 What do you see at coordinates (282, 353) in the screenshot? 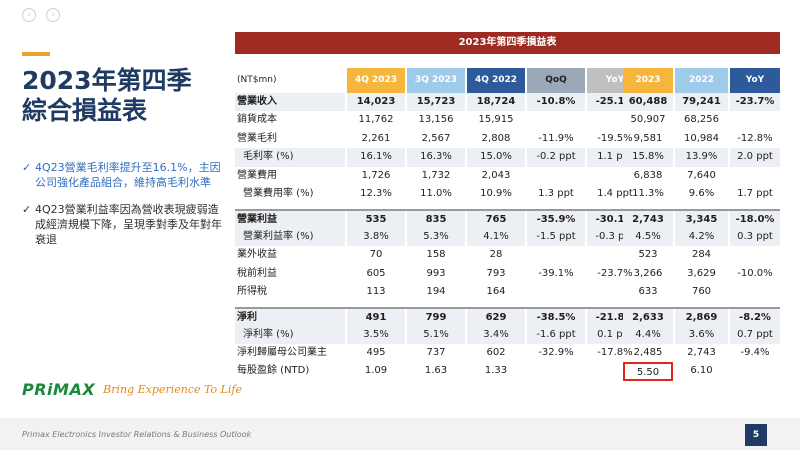
I see `row-label: 淨利歸屬母公司業主` at bounding box center [282, 353].